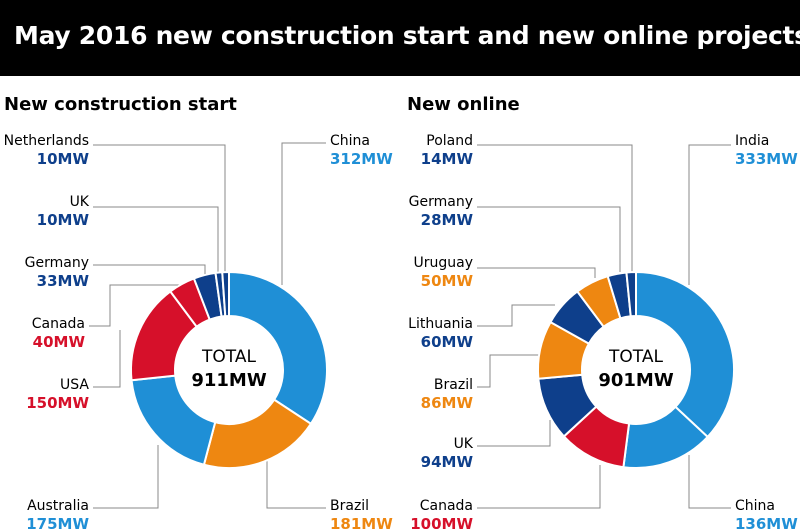  Describe the element at coordinates (685, 354) in the screenshot. I see `slice-india` at that location.